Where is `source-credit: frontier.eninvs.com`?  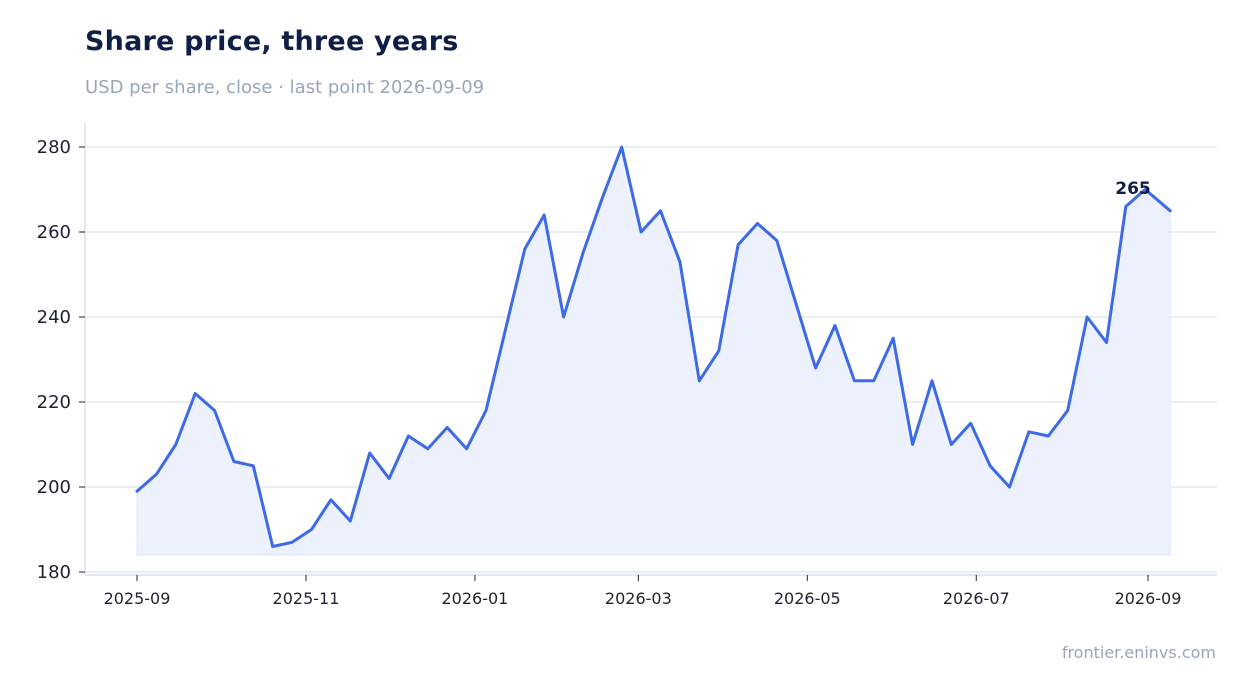
source-credit: frontier.eninvs.com is located at coordinates (1138, 652).